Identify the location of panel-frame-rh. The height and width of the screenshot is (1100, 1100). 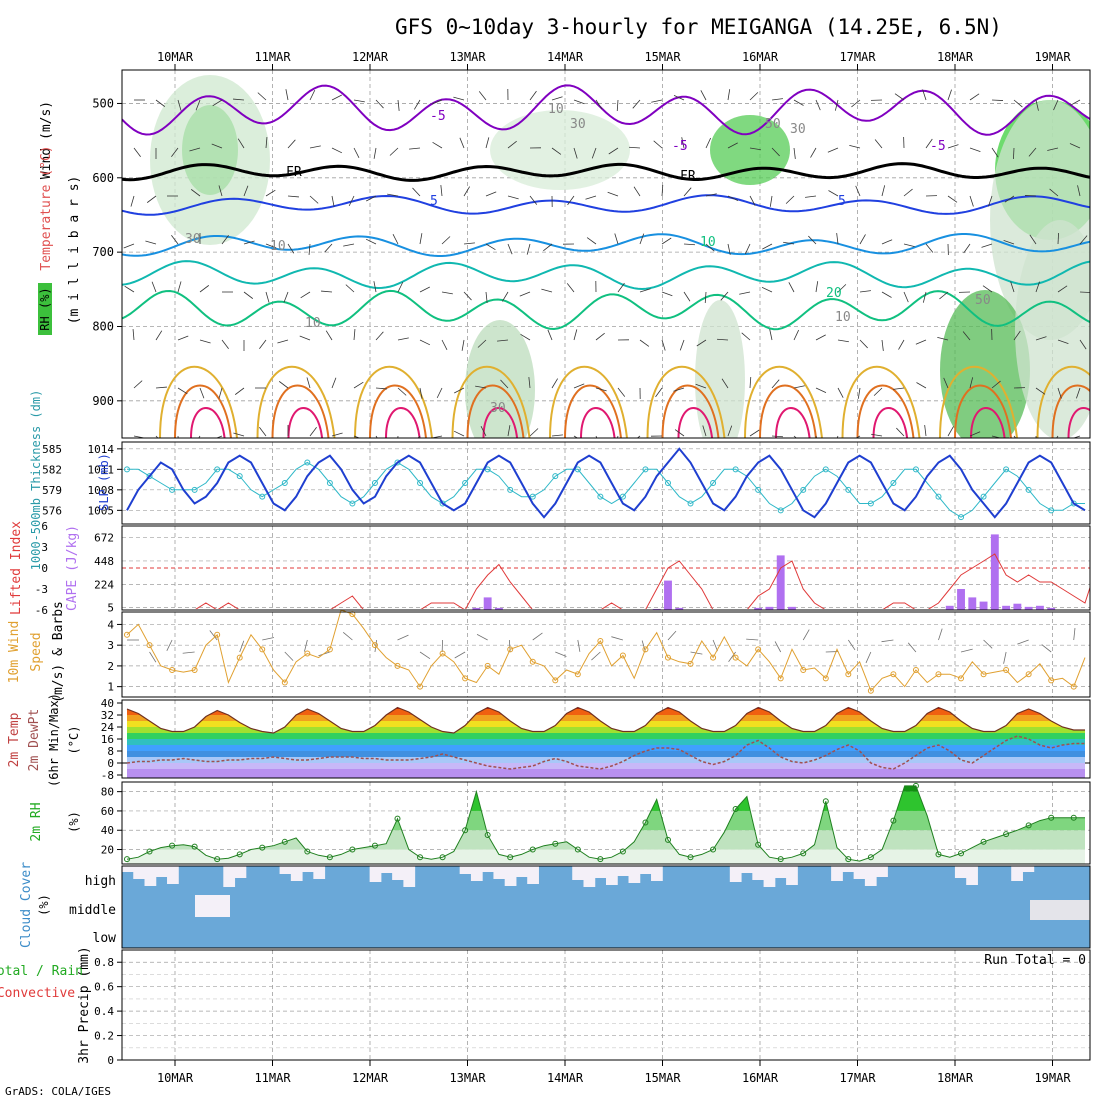
(606, 823).